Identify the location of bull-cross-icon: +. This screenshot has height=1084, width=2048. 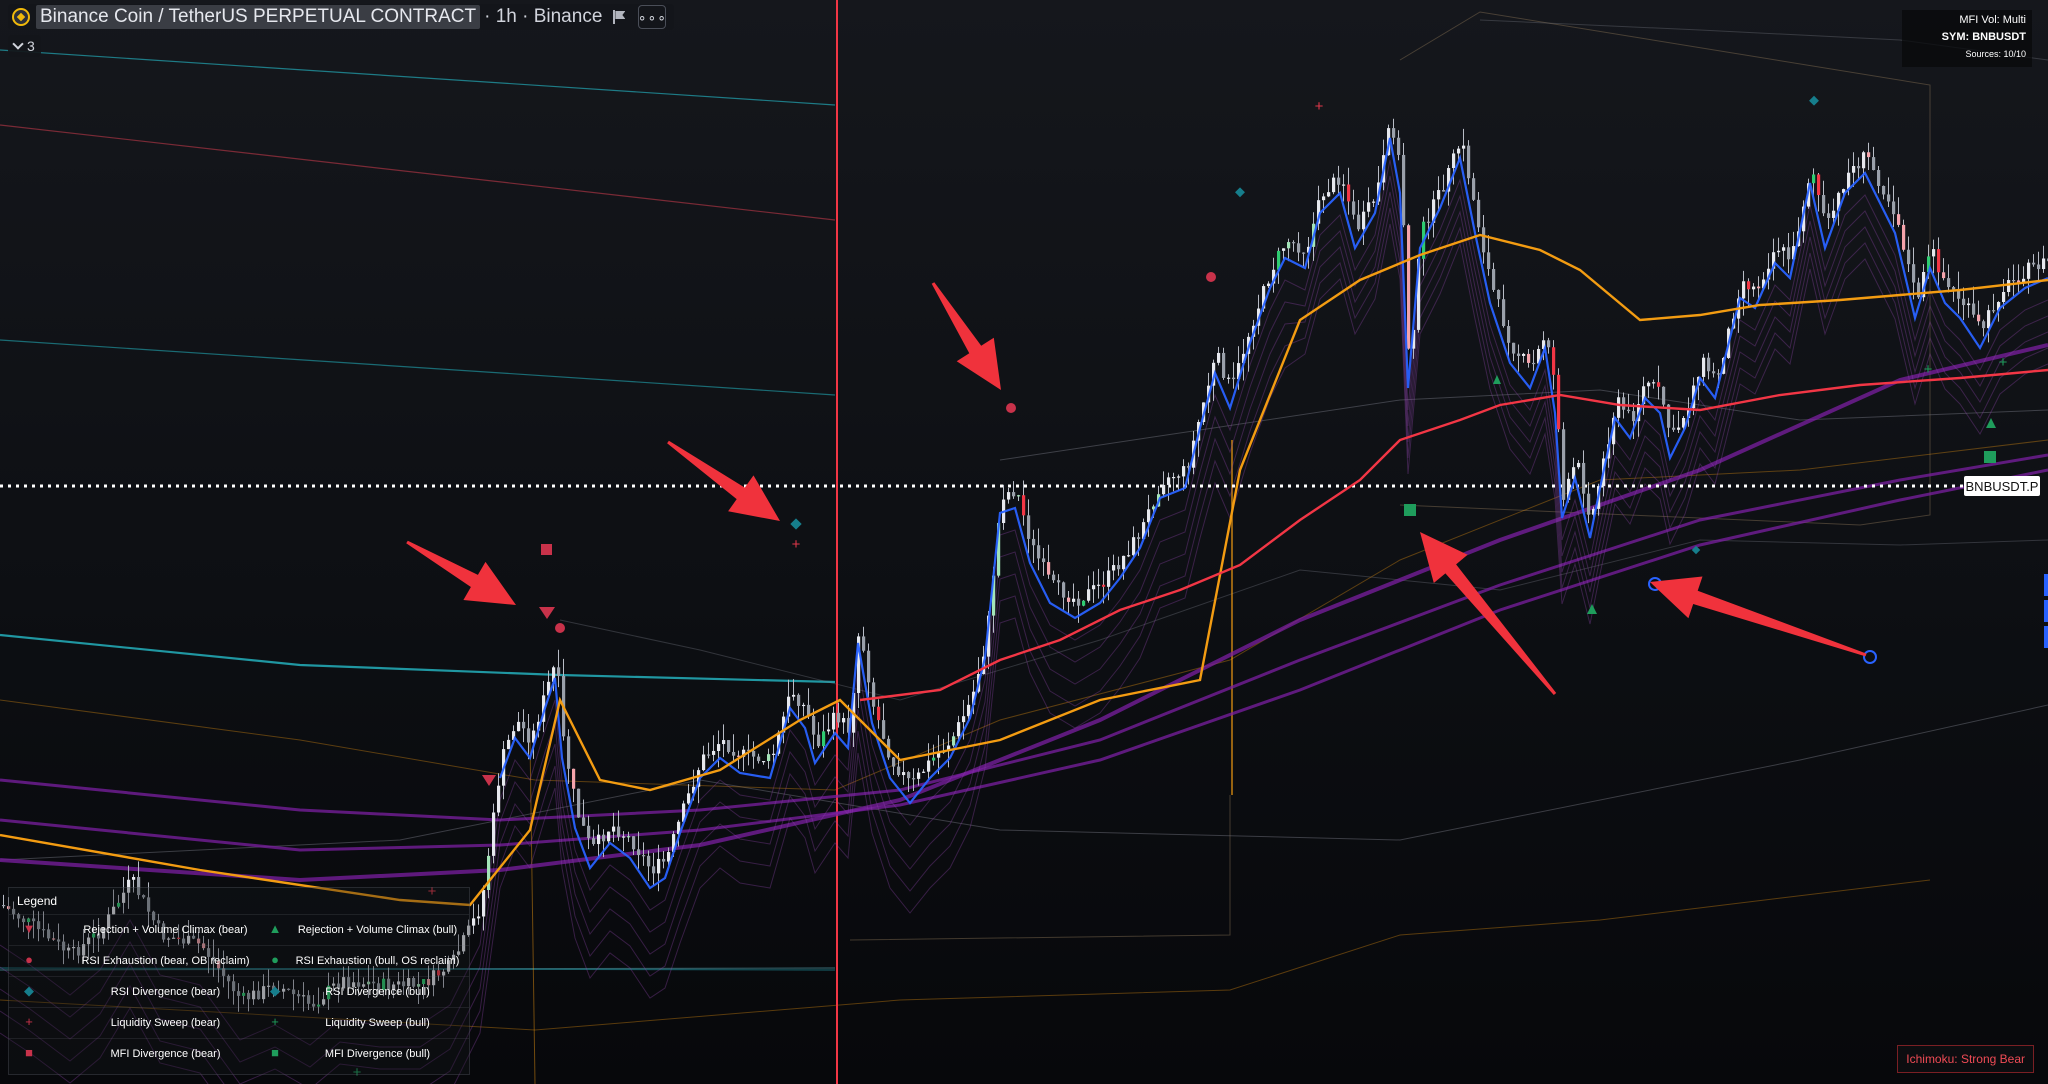
(275, 1021).